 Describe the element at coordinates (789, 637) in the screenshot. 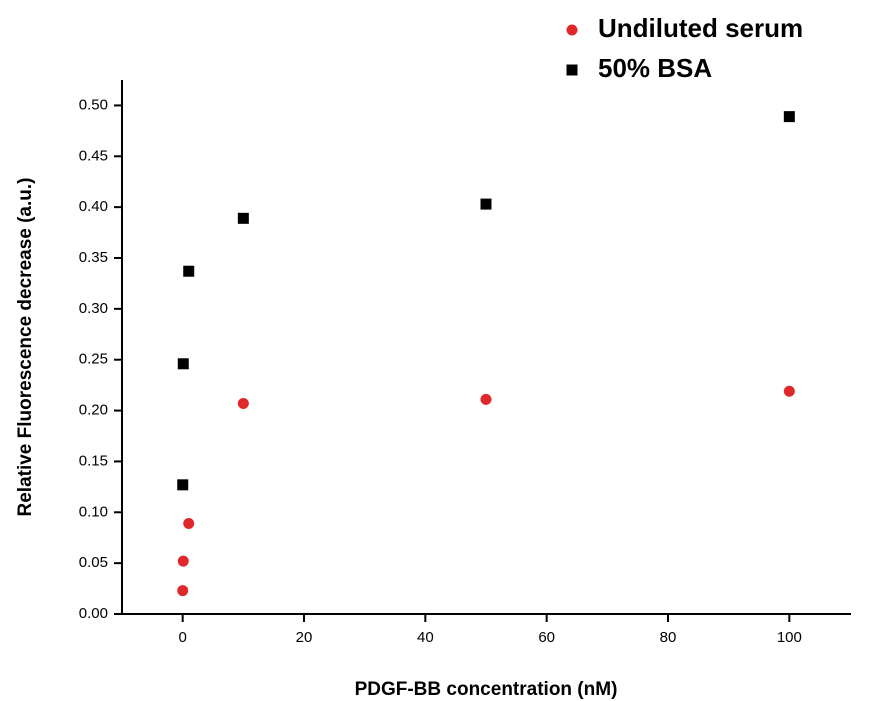

I see `x-tick-label: 100` at that location.